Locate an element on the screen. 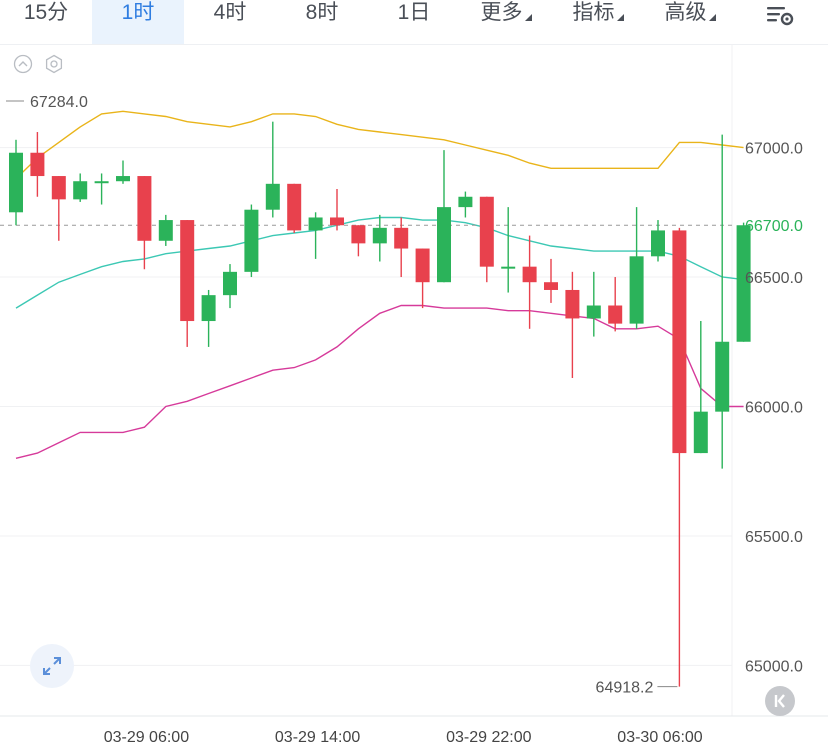 The image size is (828, 756). x-tick-label: 03-29 06:00 is located at coordinates (147, 737).